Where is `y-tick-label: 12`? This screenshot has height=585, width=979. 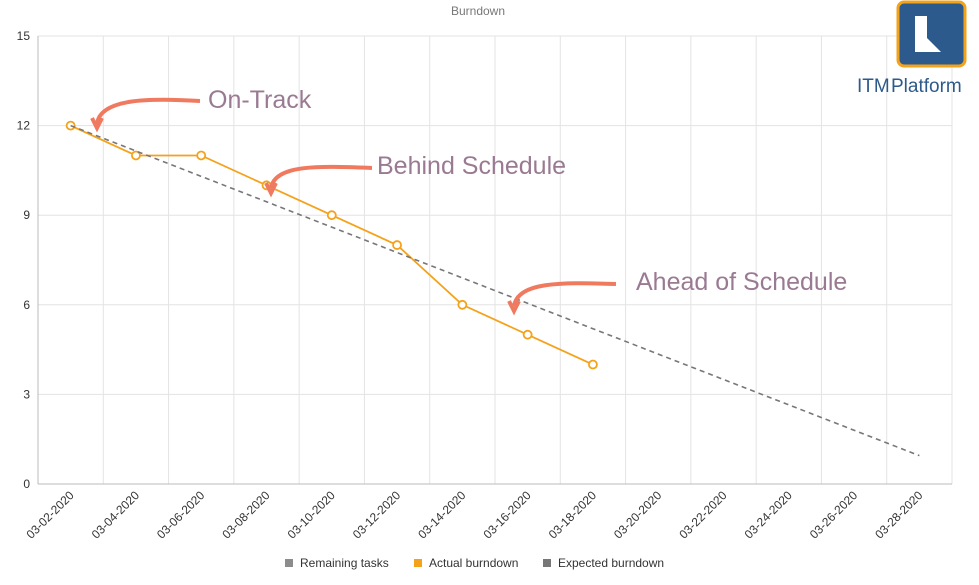
y-tick-label: 12 is located at coordinates (24, 126).